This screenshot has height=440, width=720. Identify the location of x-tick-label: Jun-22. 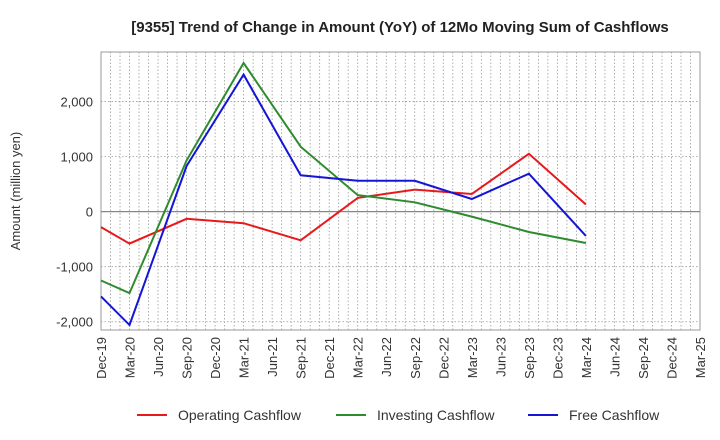
(386, 357).